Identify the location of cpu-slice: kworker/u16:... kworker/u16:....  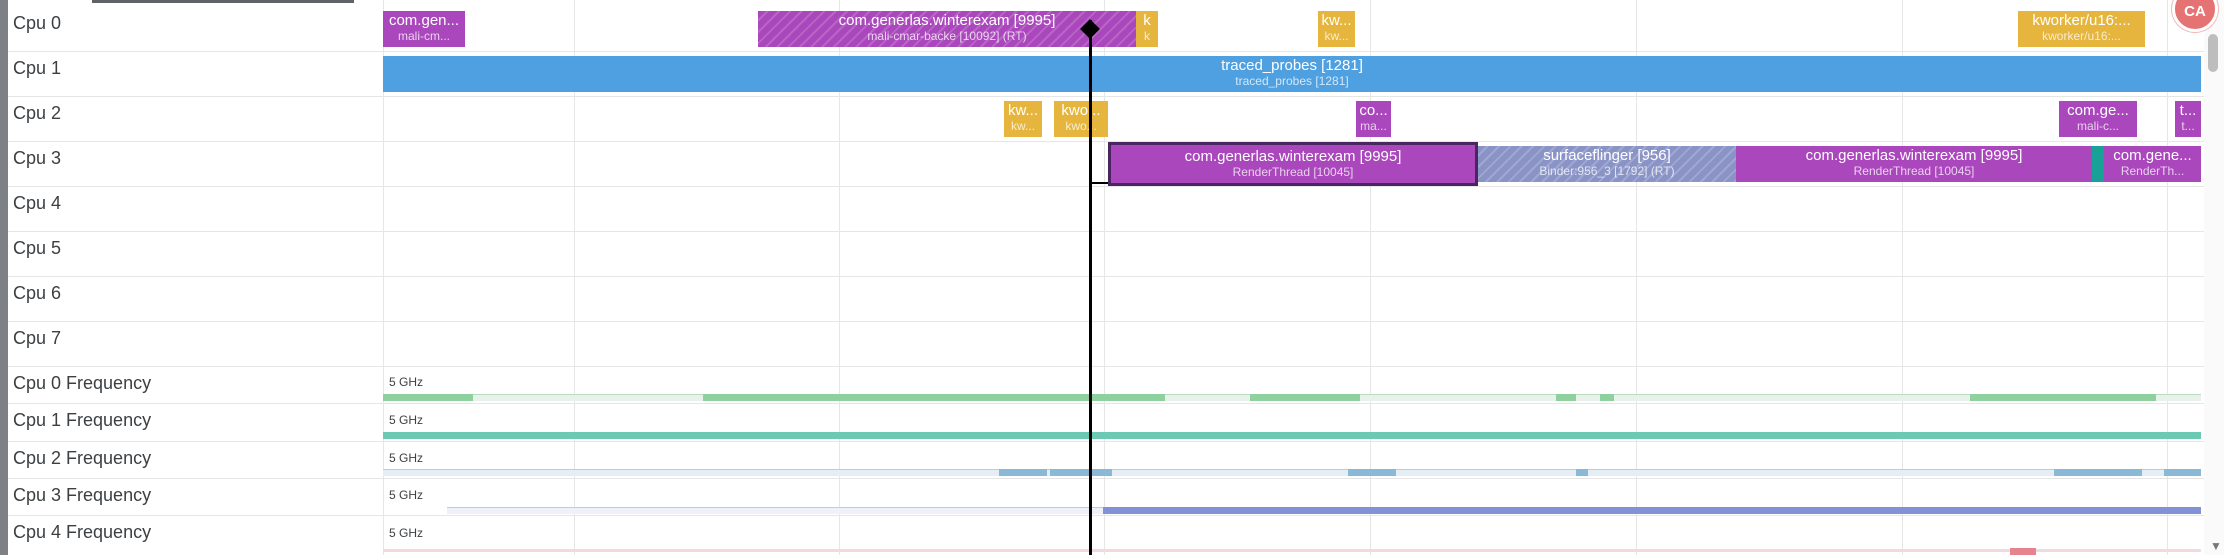
(2081, 29).